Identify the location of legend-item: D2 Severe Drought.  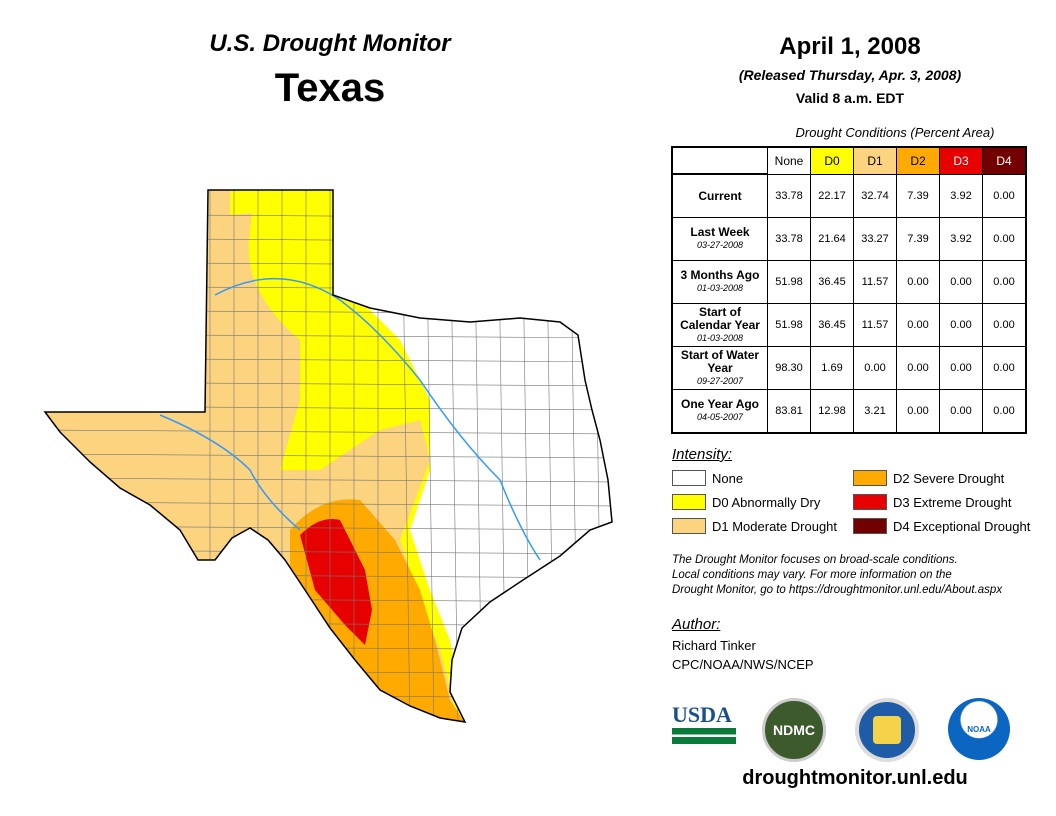
(928, 478).